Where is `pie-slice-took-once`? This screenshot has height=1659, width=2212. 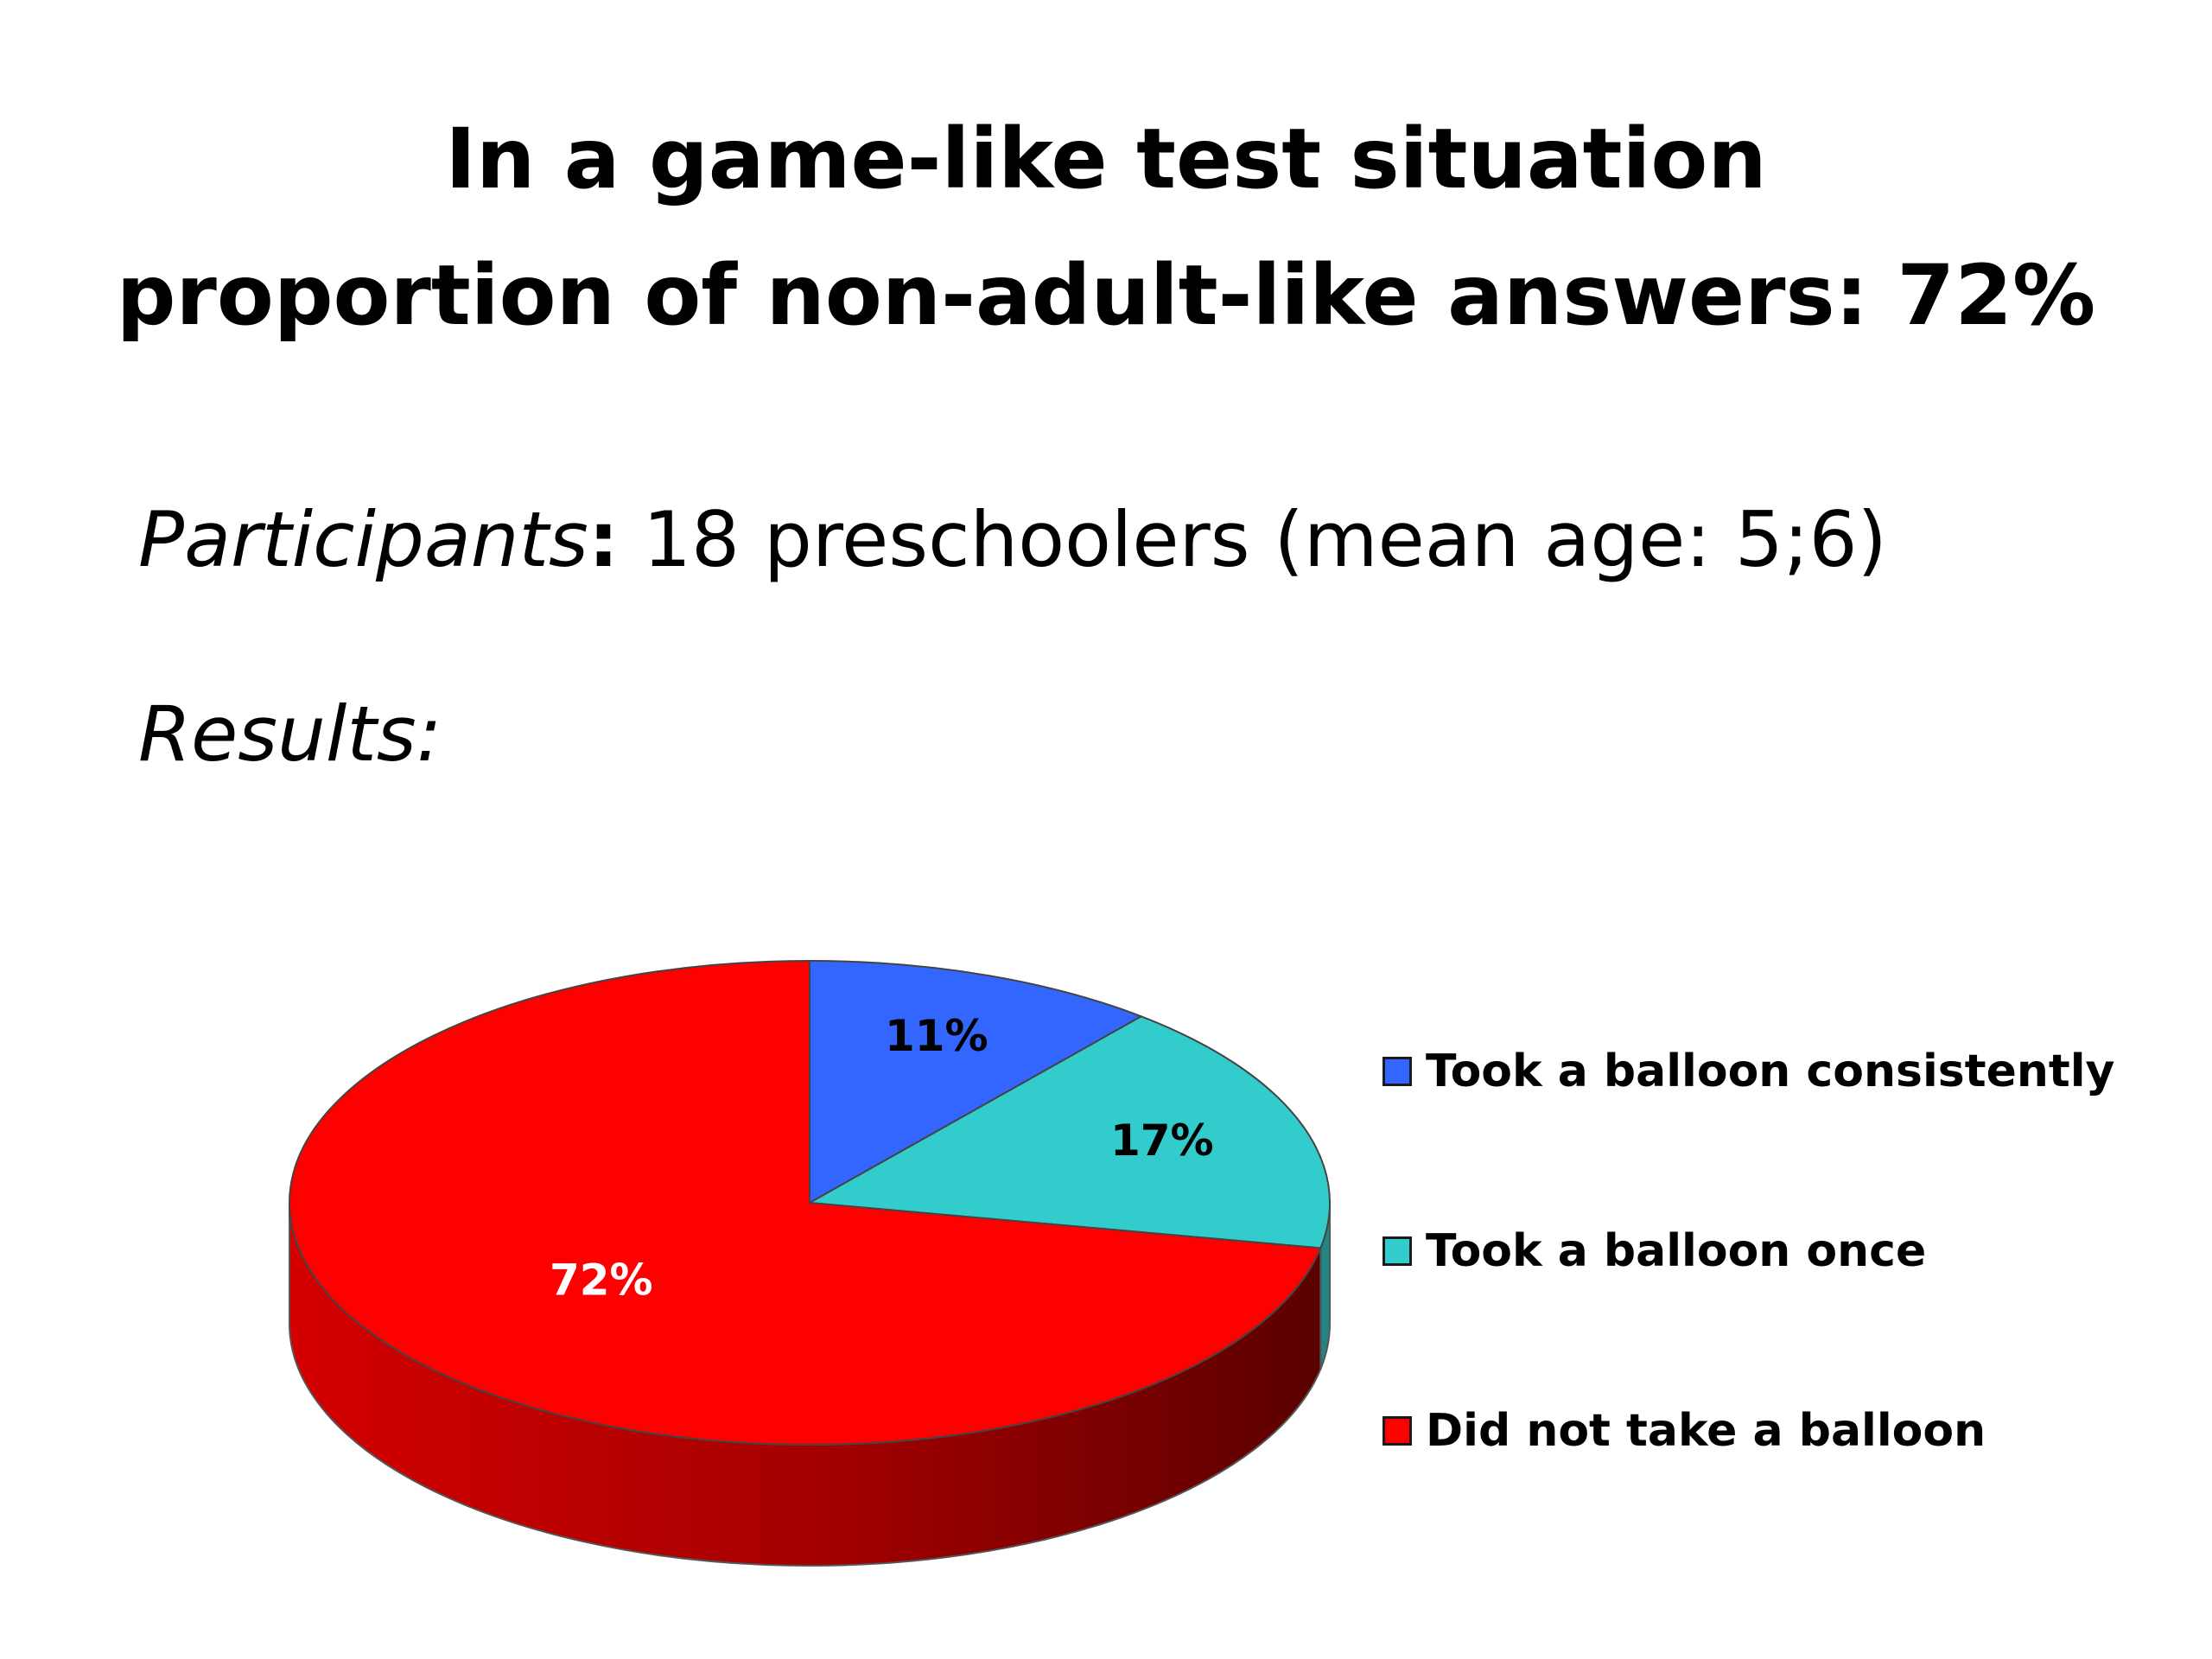 pie-slice-took-once is located at coordinates (1068, 1132).